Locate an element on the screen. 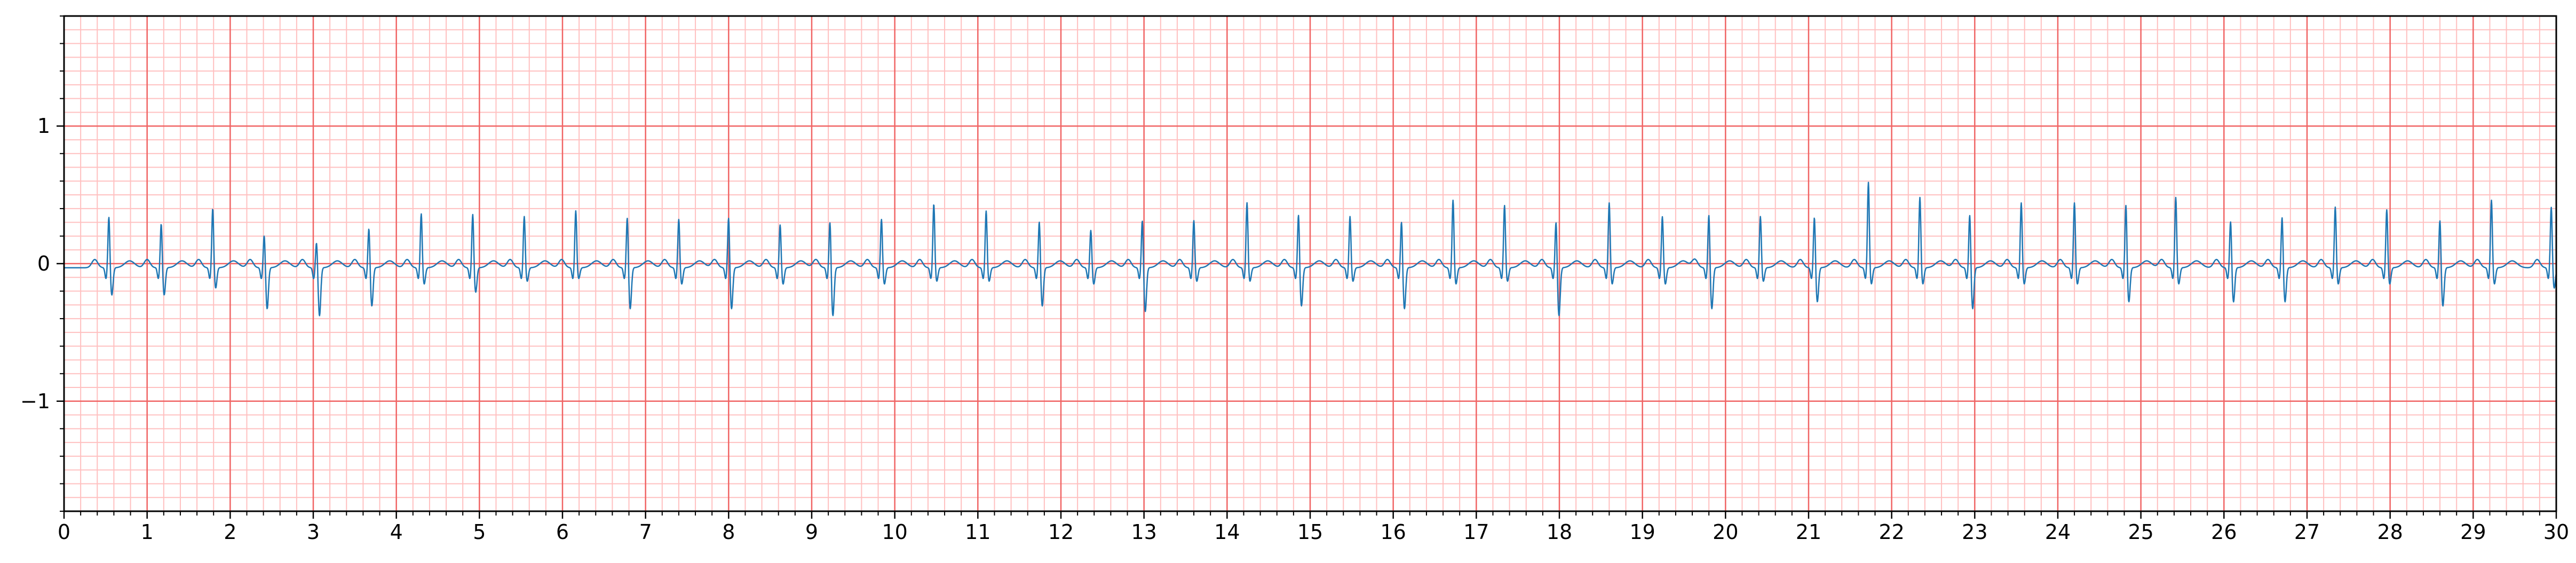  x-tick-label: 16 is located at coordinates (1393, 532).